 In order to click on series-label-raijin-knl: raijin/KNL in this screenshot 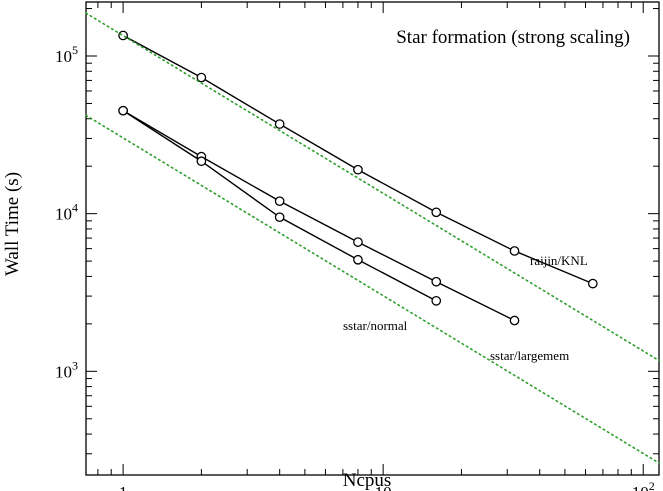, I will do `click(559, 260)`.